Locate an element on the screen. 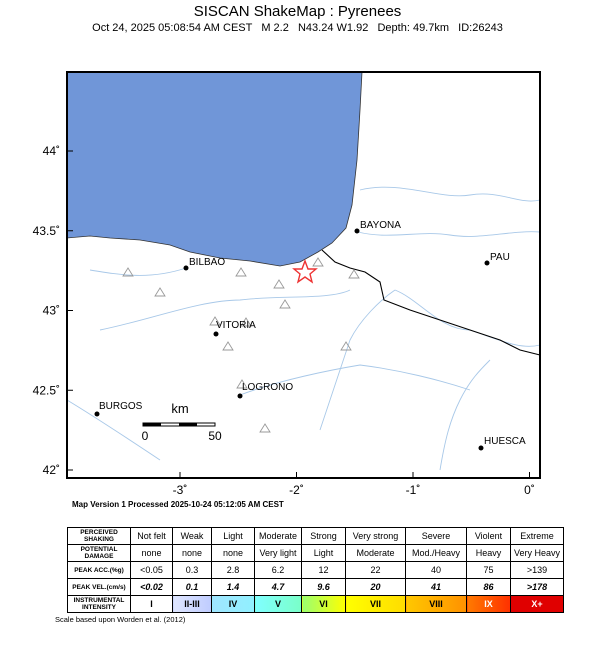  legend-cell: 4.7 is located at coordinates (278, 587).